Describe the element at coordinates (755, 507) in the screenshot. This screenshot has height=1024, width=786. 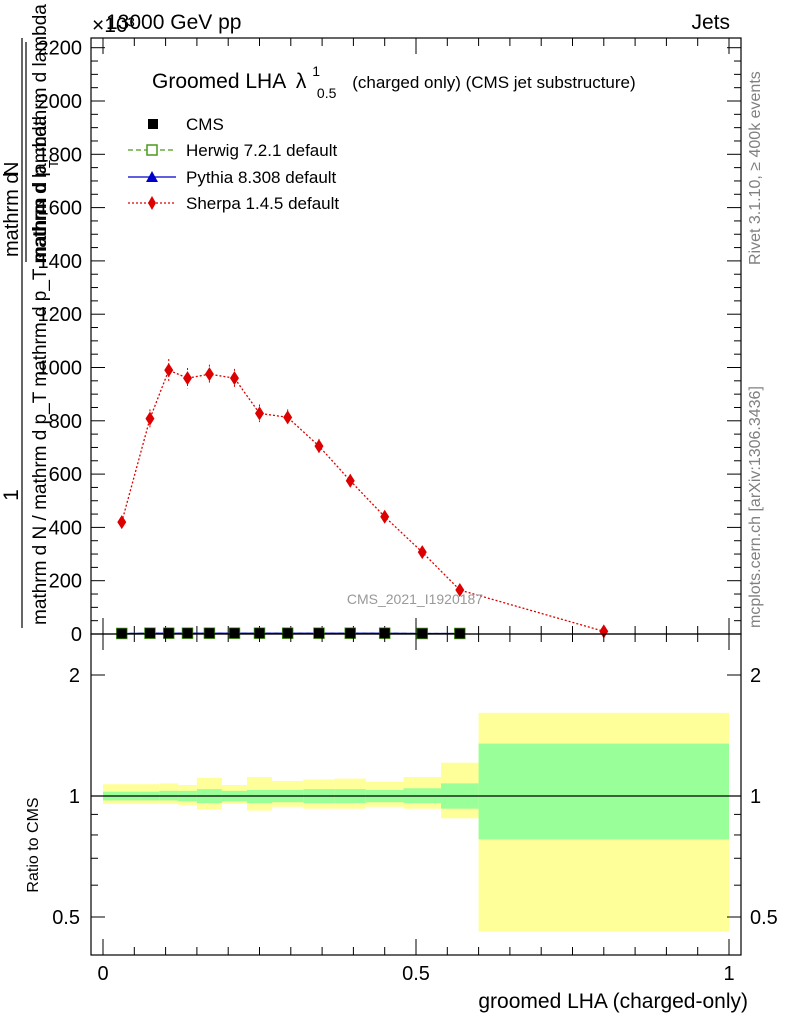
I see `mcplots-label: mcplots.cern.ch [arXiv:1306.3436]` at that location.